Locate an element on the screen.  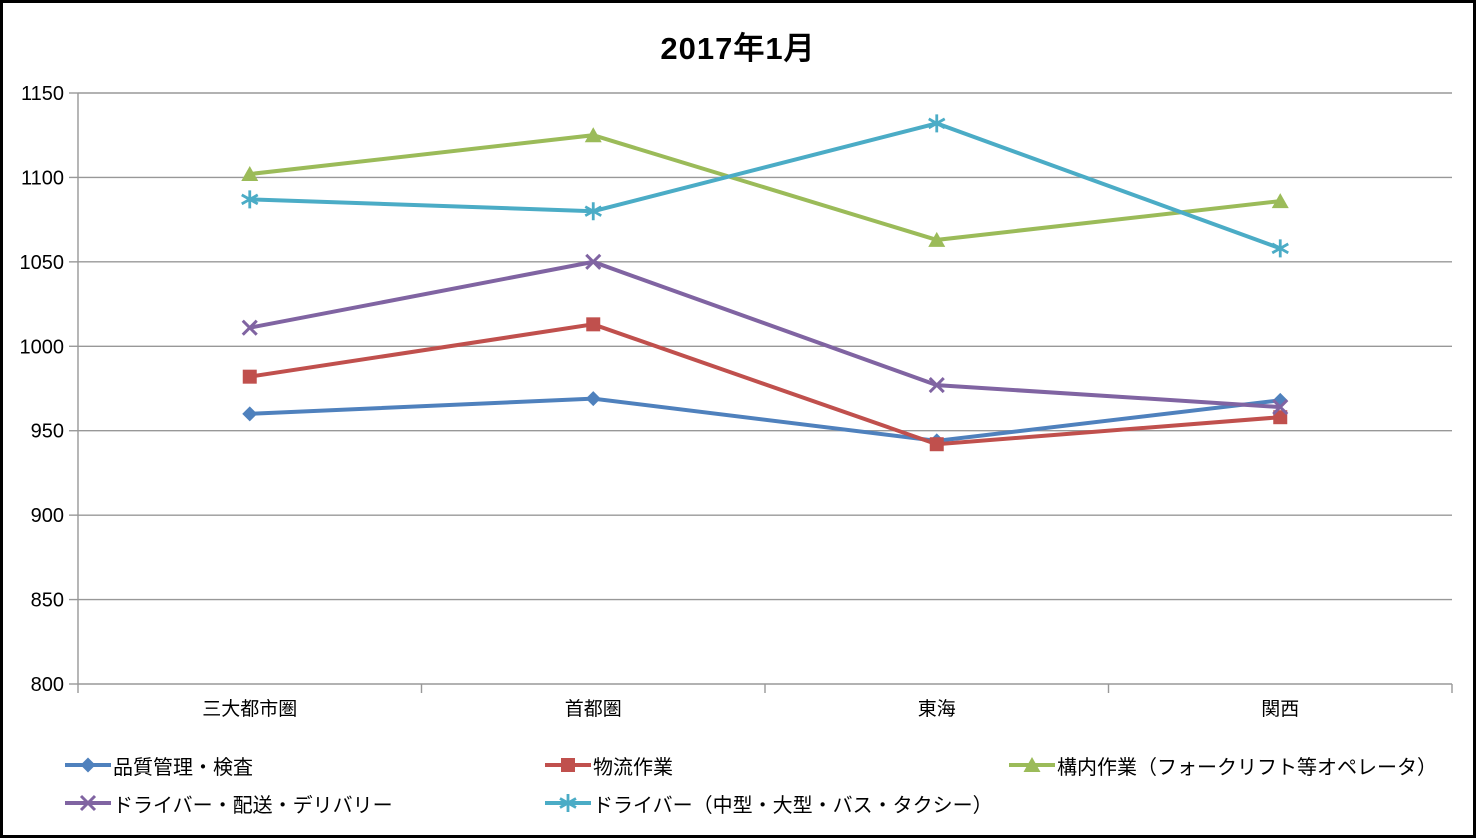
chart-title: 2017年1月 is located at coordinates (738, 48).